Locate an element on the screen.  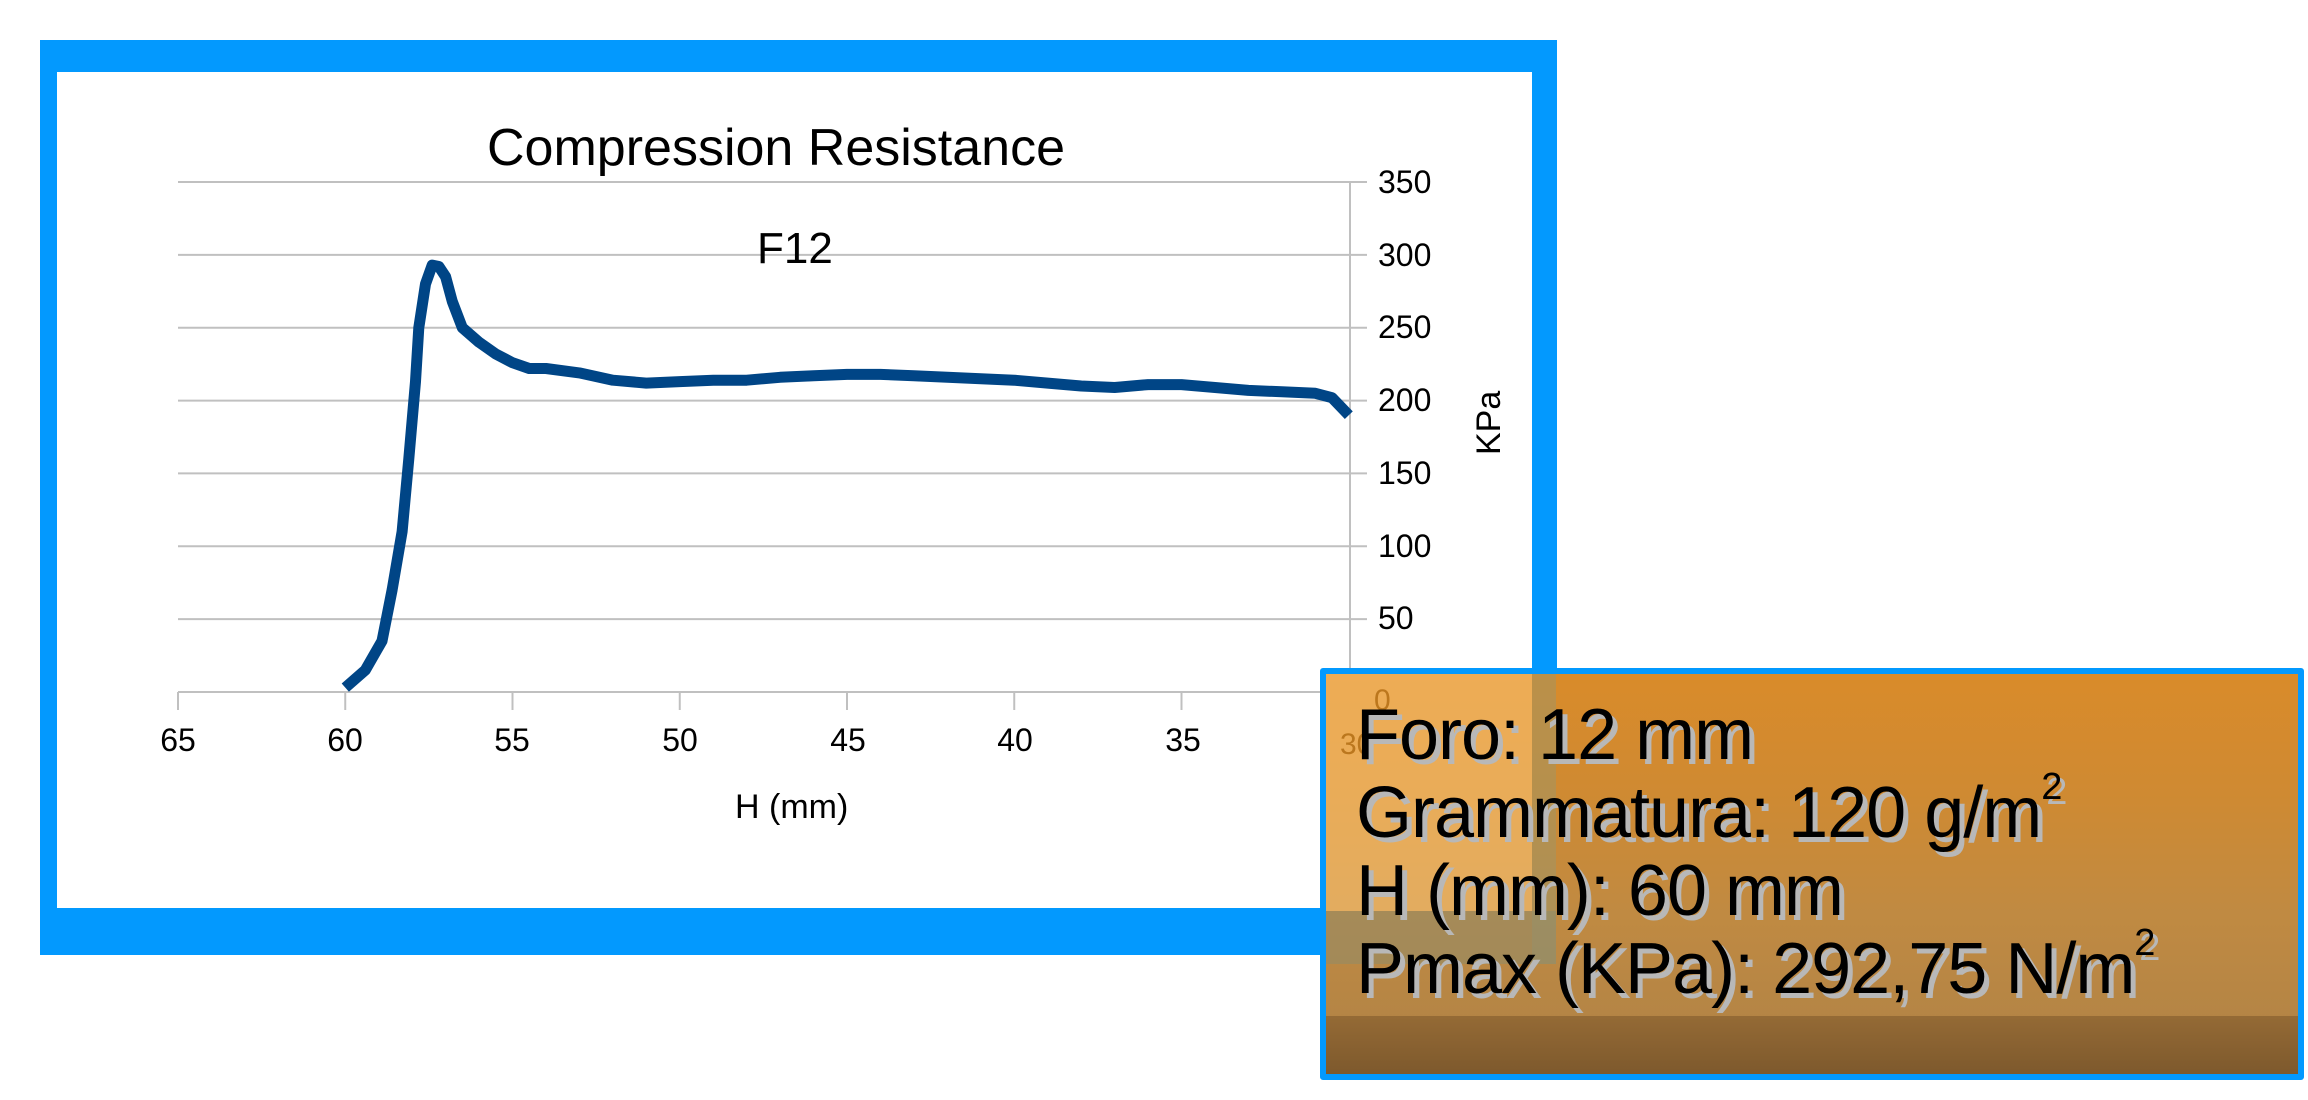
x-tick-label: 45 is located at coordinates (848, 740).